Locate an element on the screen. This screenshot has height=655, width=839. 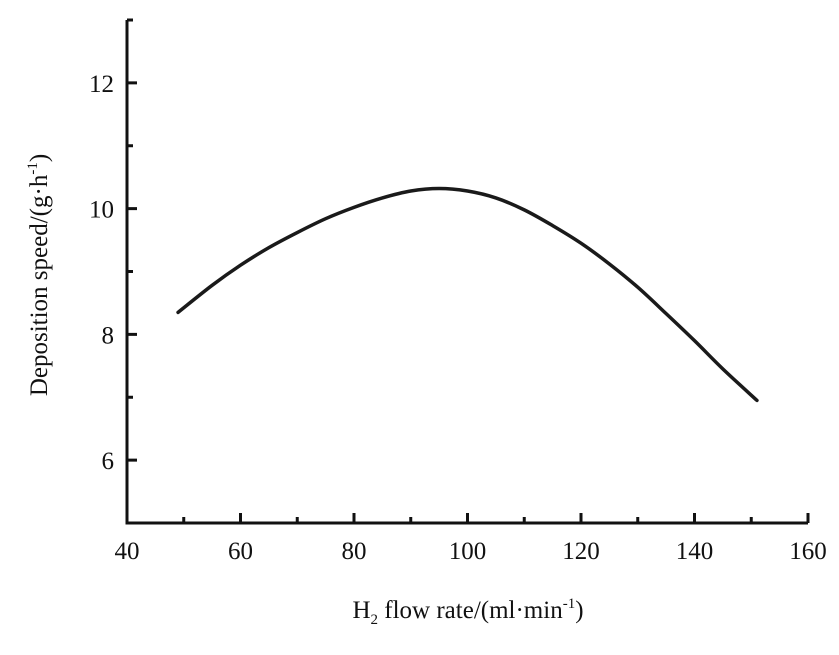
y-axis-title: Deposition speed/(g·h-1) is located at coordinates (39, 275).